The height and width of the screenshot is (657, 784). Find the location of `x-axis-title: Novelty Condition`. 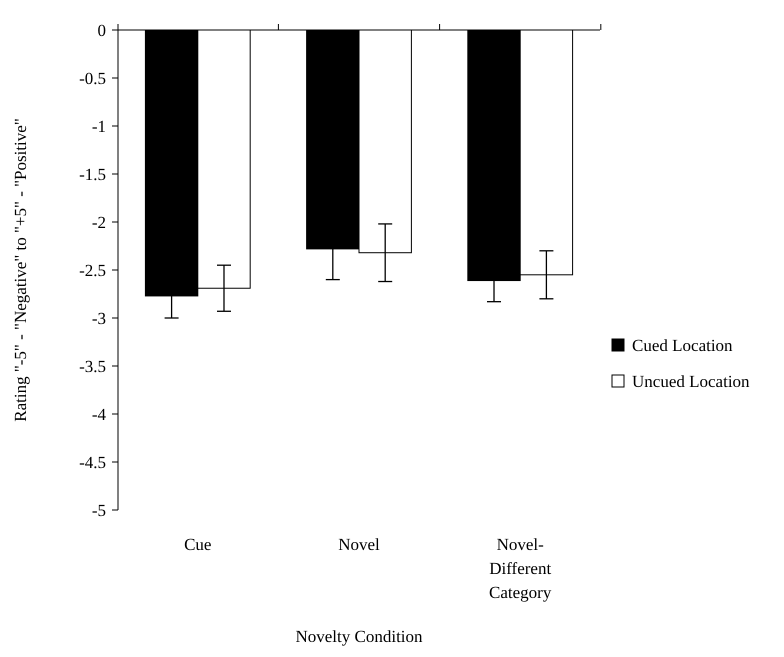

x-axis-title: Novelty Condition is located at coordinates (359, 636).